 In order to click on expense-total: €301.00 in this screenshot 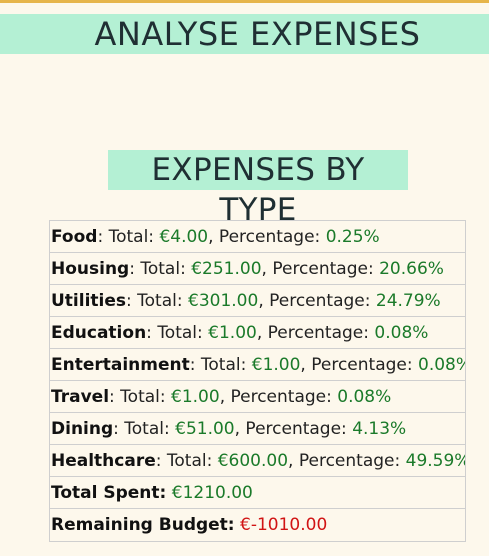, I will do `click(223, 301)`.